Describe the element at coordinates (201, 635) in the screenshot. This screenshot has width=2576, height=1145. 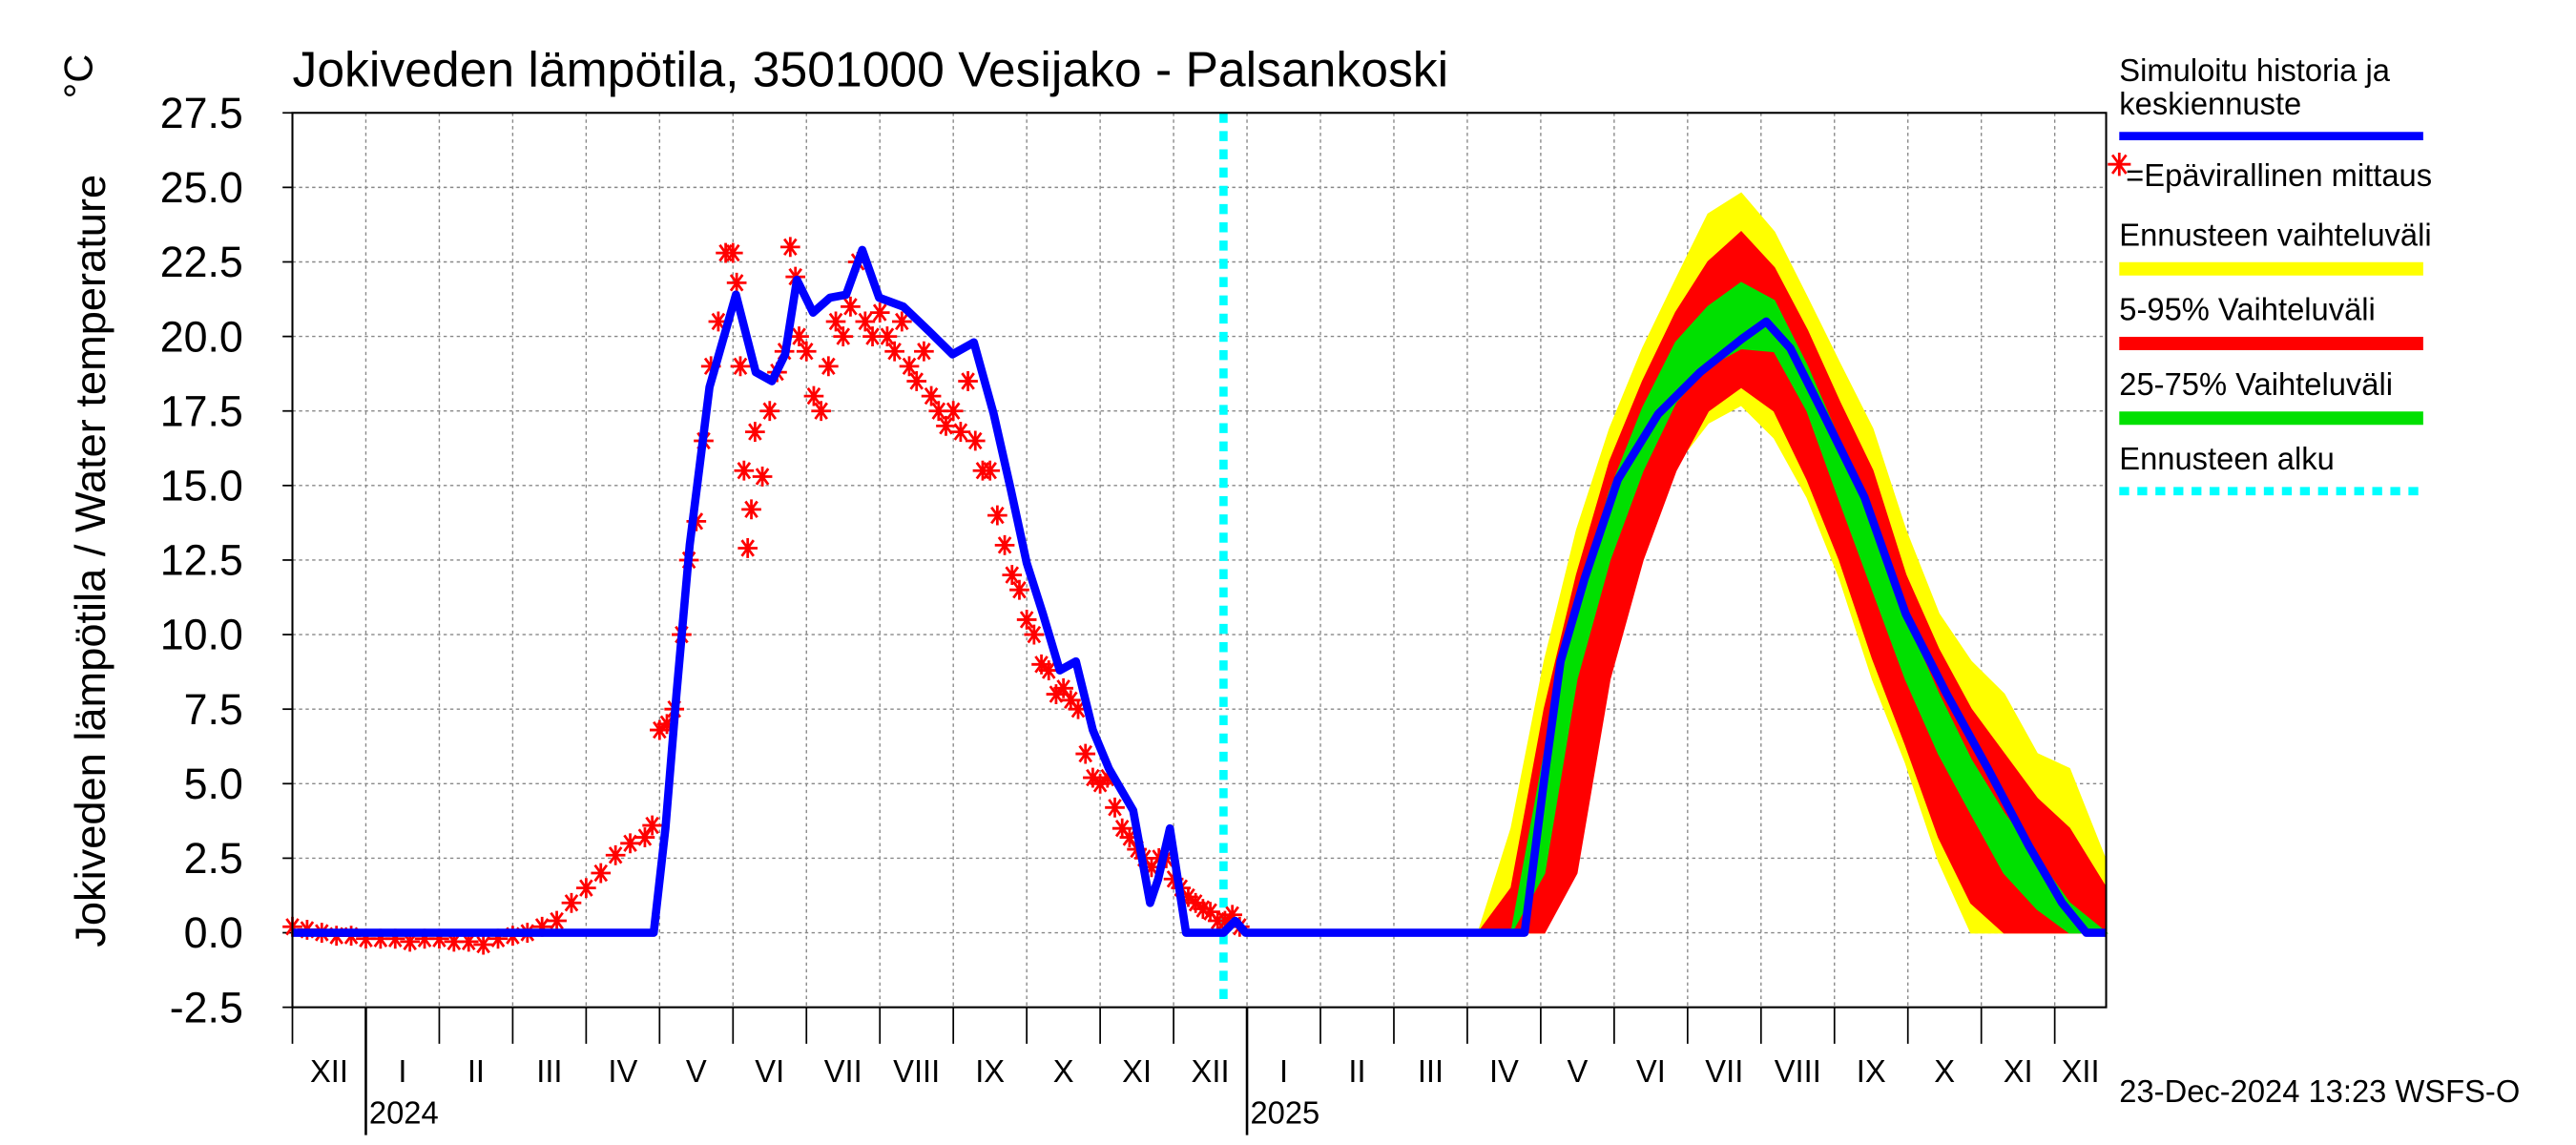
I see `y-tick-label: 10.0` at that location.